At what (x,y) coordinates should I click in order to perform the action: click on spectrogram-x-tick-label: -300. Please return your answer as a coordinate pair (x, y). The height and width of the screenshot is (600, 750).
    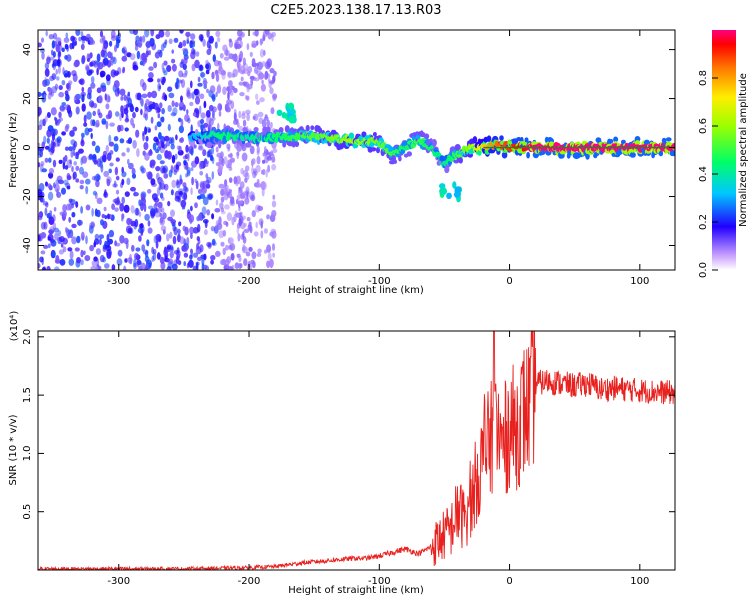
    Looking at the image, I should click on (118, 281).